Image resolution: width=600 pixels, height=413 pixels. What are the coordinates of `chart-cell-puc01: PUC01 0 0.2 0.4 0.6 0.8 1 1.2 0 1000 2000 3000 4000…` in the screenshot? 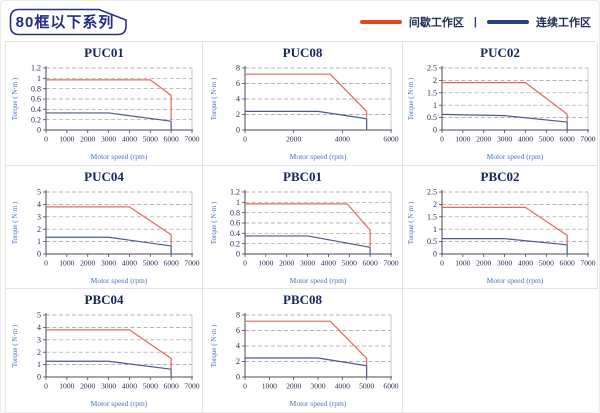 It's located at (104, 104).